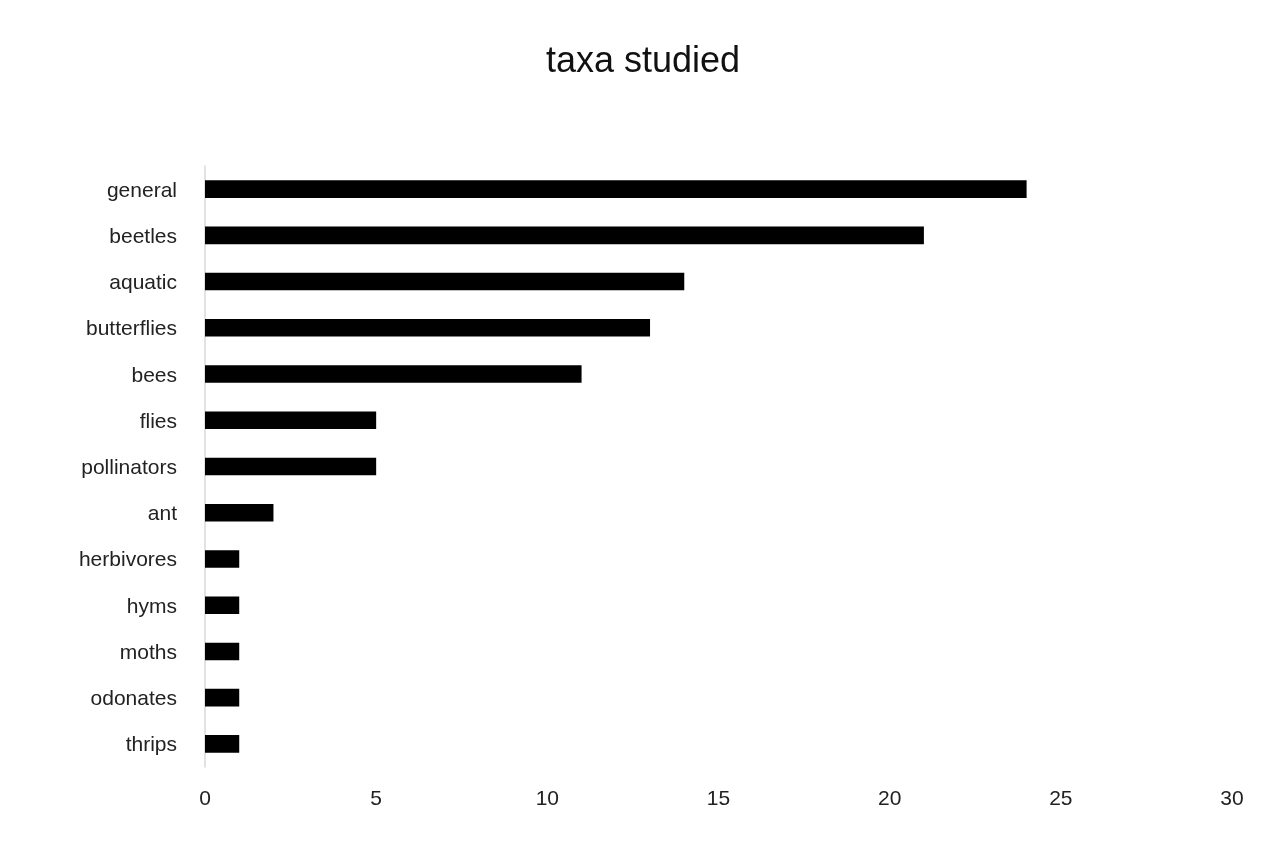 The width and height of the screenshot is (1286, 843). I want to click on x-tick-label: 5, so click(376, 797).